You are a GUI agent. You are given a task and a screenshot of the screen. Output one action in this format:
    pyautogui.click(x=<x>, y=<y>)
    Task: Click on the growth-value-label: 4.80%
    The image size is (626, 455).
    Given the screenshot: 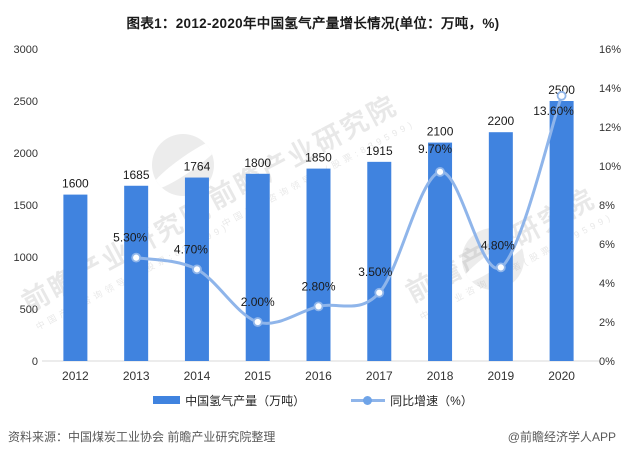 What is the action you would take?
    pyautogui.click(x=498, y=245)
    